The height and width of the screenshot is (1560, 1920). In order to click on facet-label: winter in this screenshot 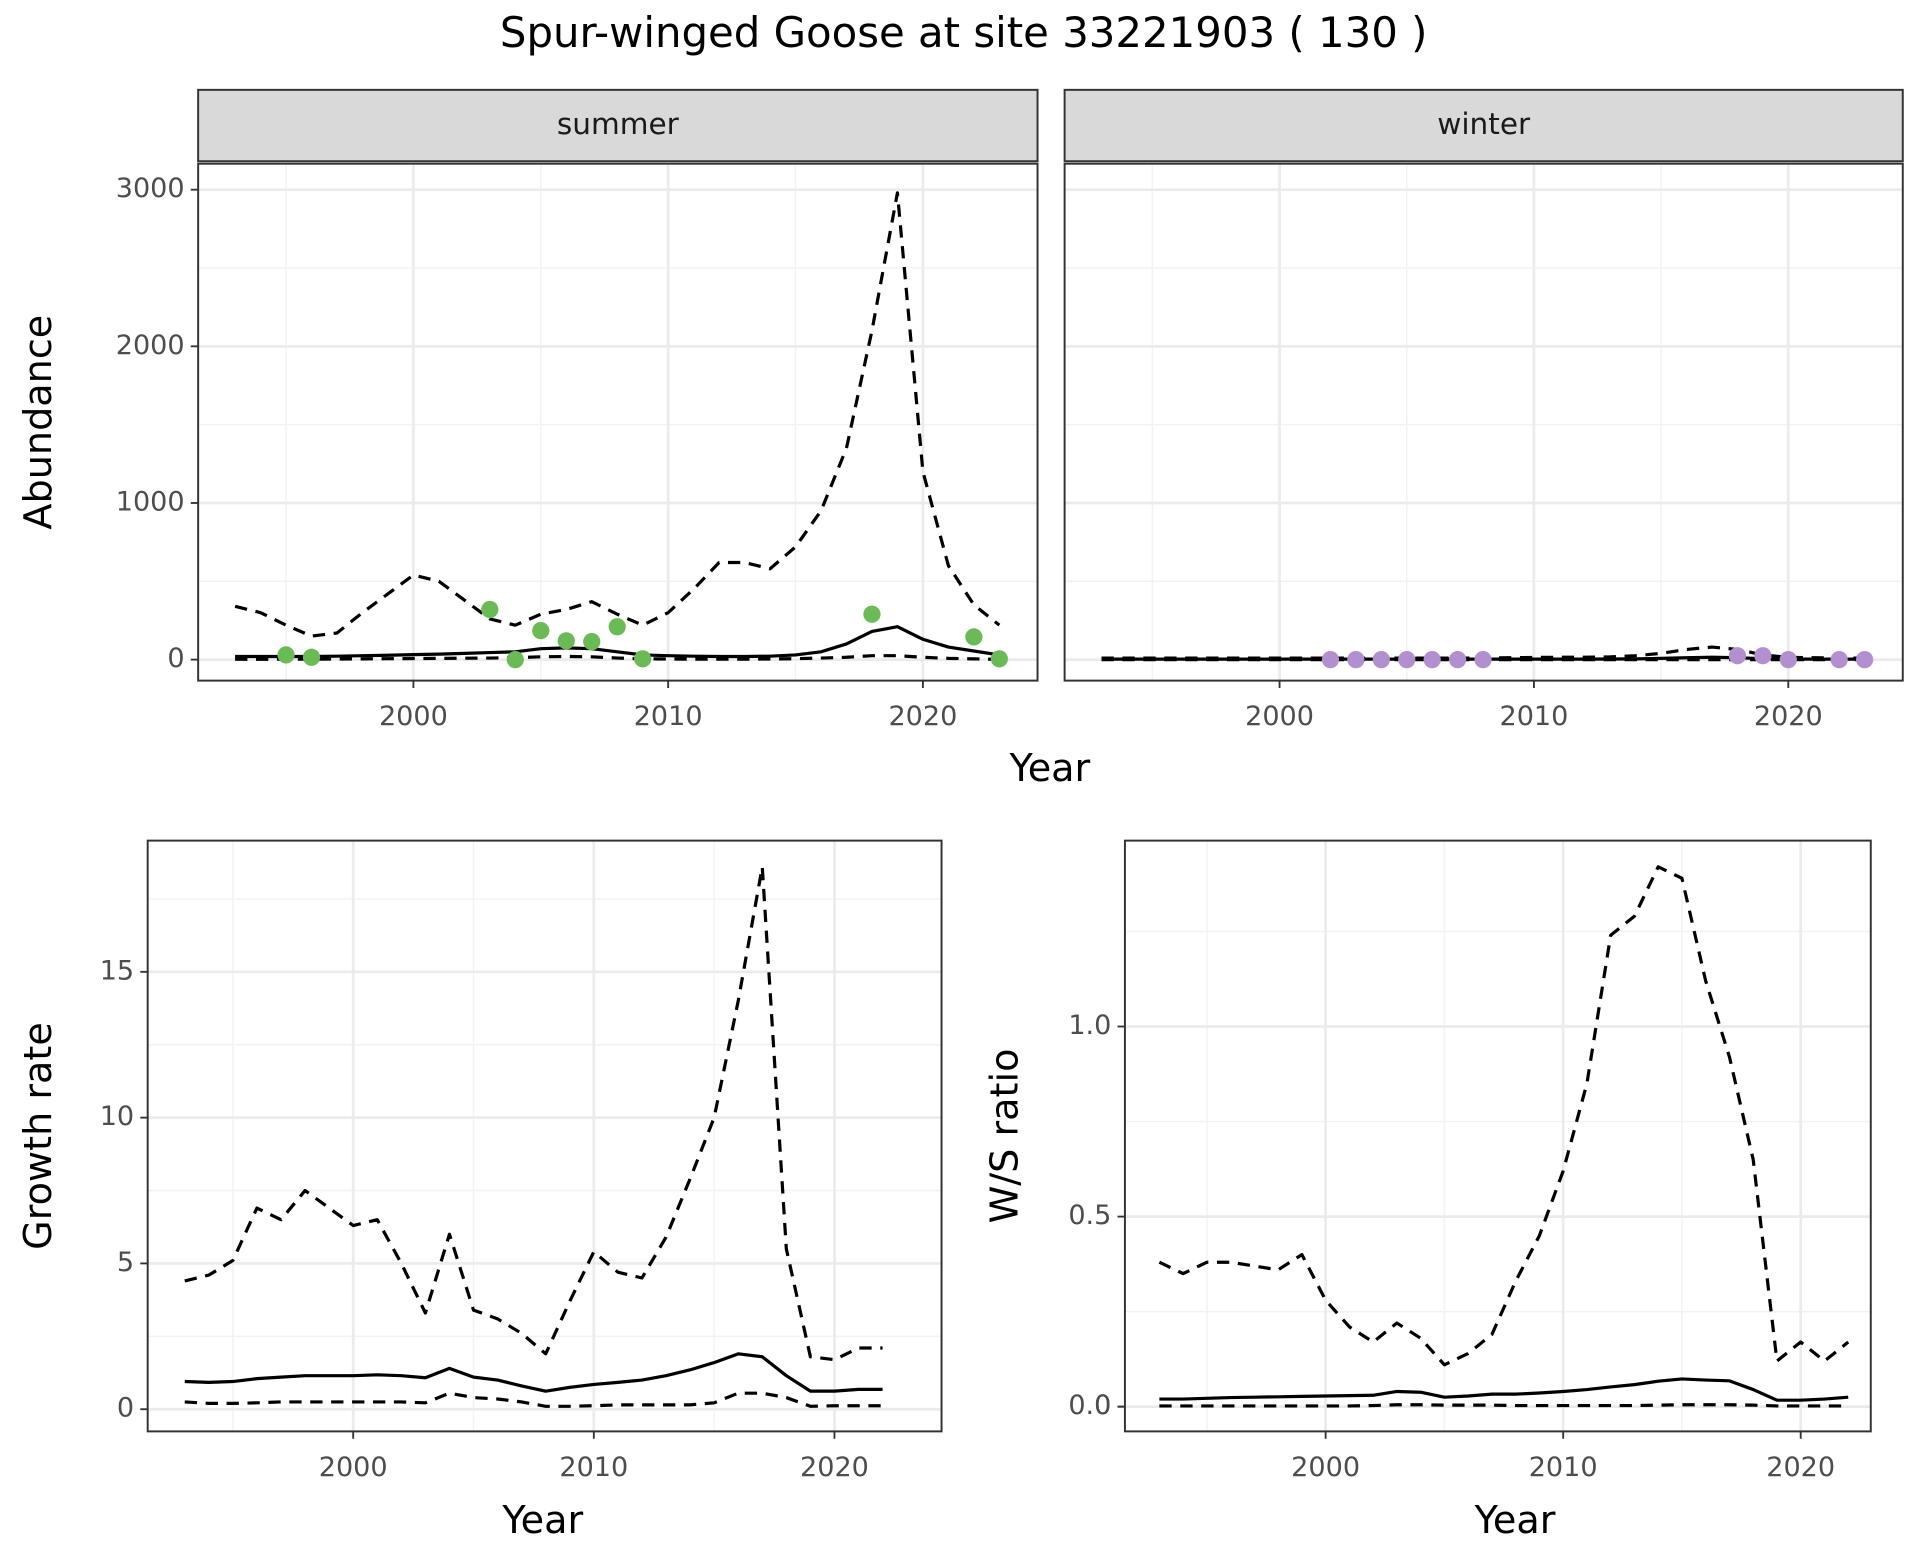, I will do `click(1484, 124)`.